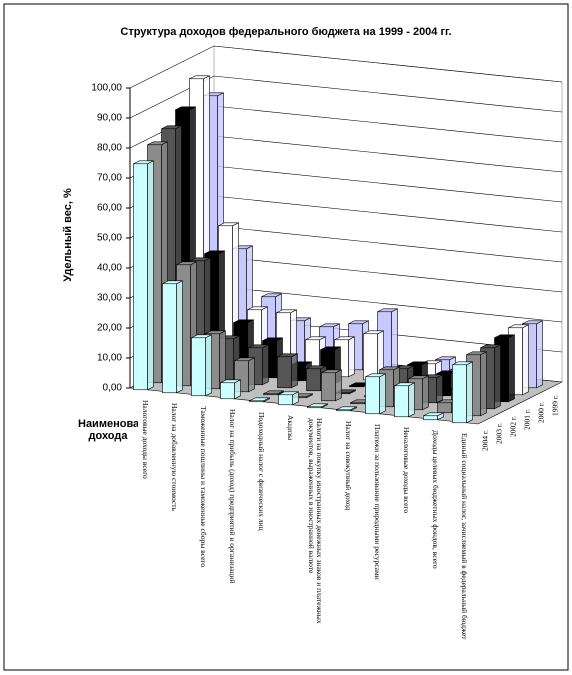 This screenshot has height=675, width=572. I want to click on x-tick-label: Неналоговые доходы всего, so click(406, 470).